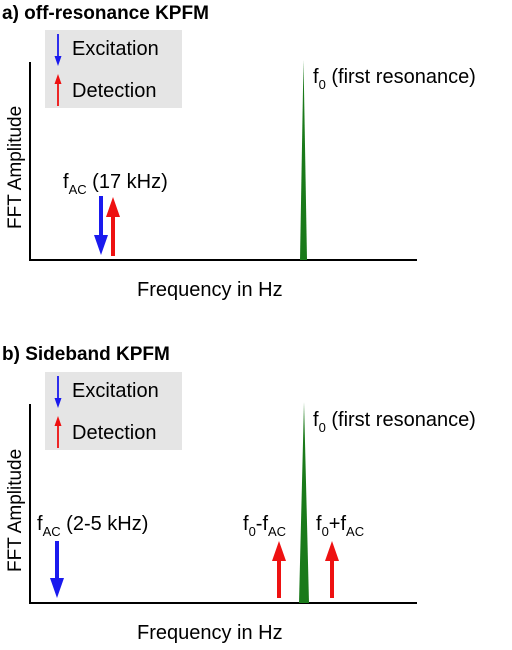  What do you see at coordinates (105, 13) in the screenshot?
I see `panel-a-title: a) off-resonance KPFM` at bounding box center [105, 13].